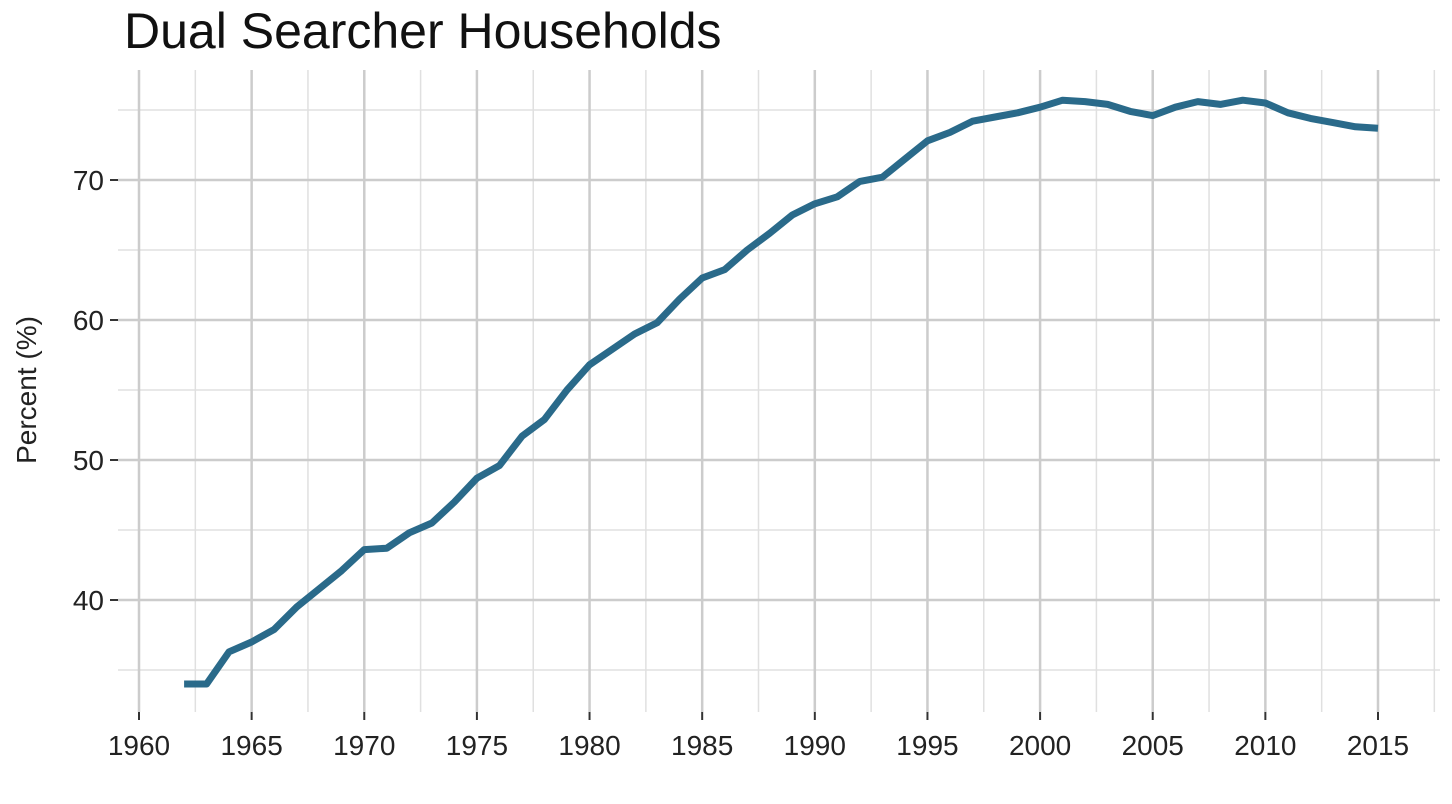 Image resolution: width=1452 pixels, height=804 pixels. I want to click on x-tick-label: 1995, so click(927, 745).